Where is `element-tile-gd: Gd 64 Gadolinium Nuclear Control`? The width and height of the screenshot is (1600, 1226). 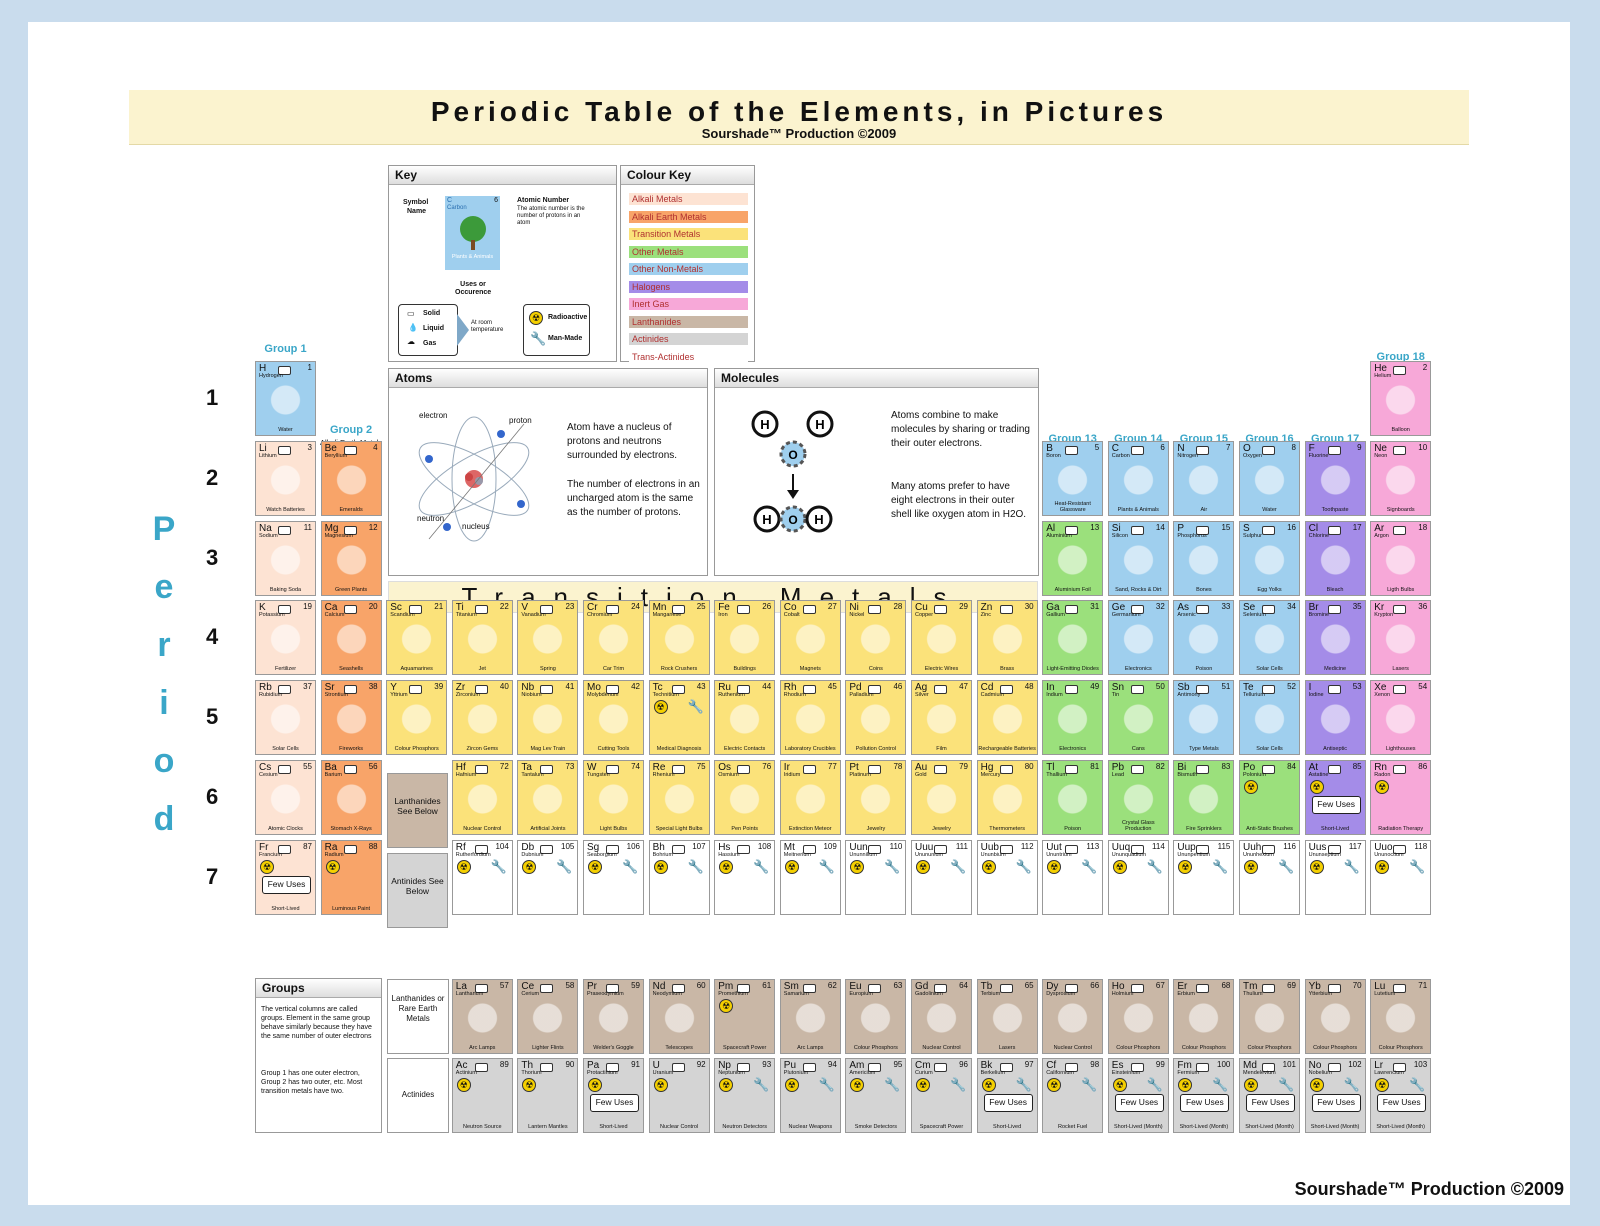 element-tile-gd: Gd 64 Gadolinium Nuclear Control is located at coordinates (941, 1016).